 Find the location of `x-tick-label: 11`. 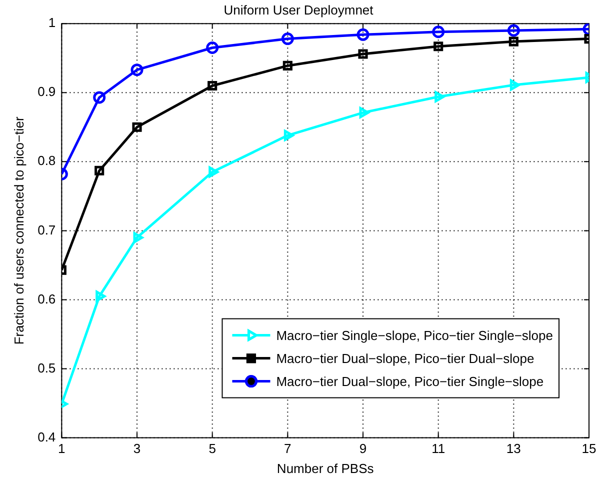

x-tick-label: 11 is located at coordinates (439, 448).